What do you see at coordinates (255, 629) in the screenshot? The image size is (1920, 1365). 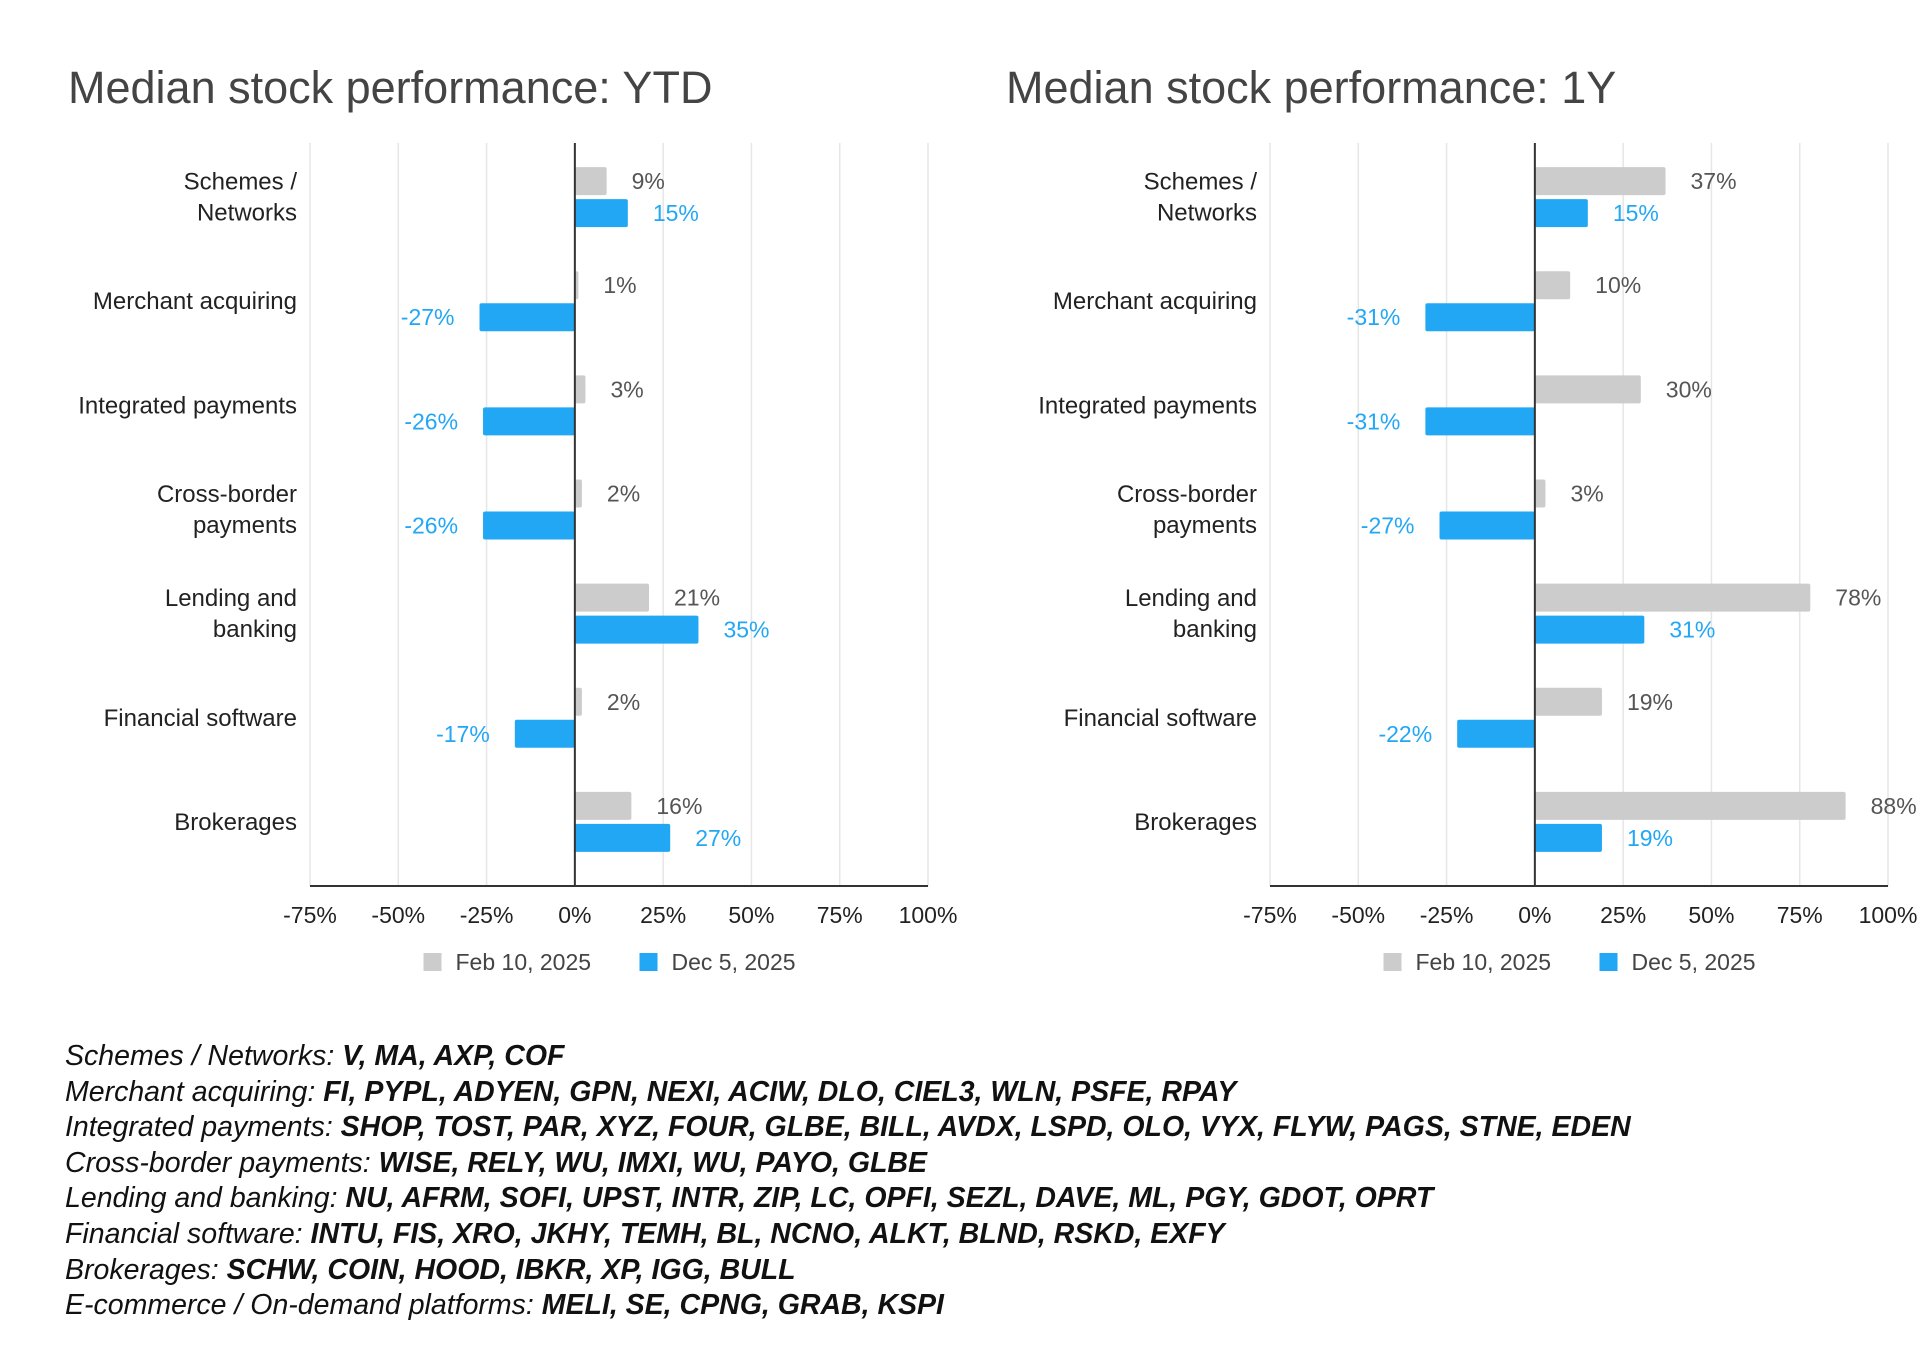 I see `category-label-line: banking` at bounding box center [255, 629].